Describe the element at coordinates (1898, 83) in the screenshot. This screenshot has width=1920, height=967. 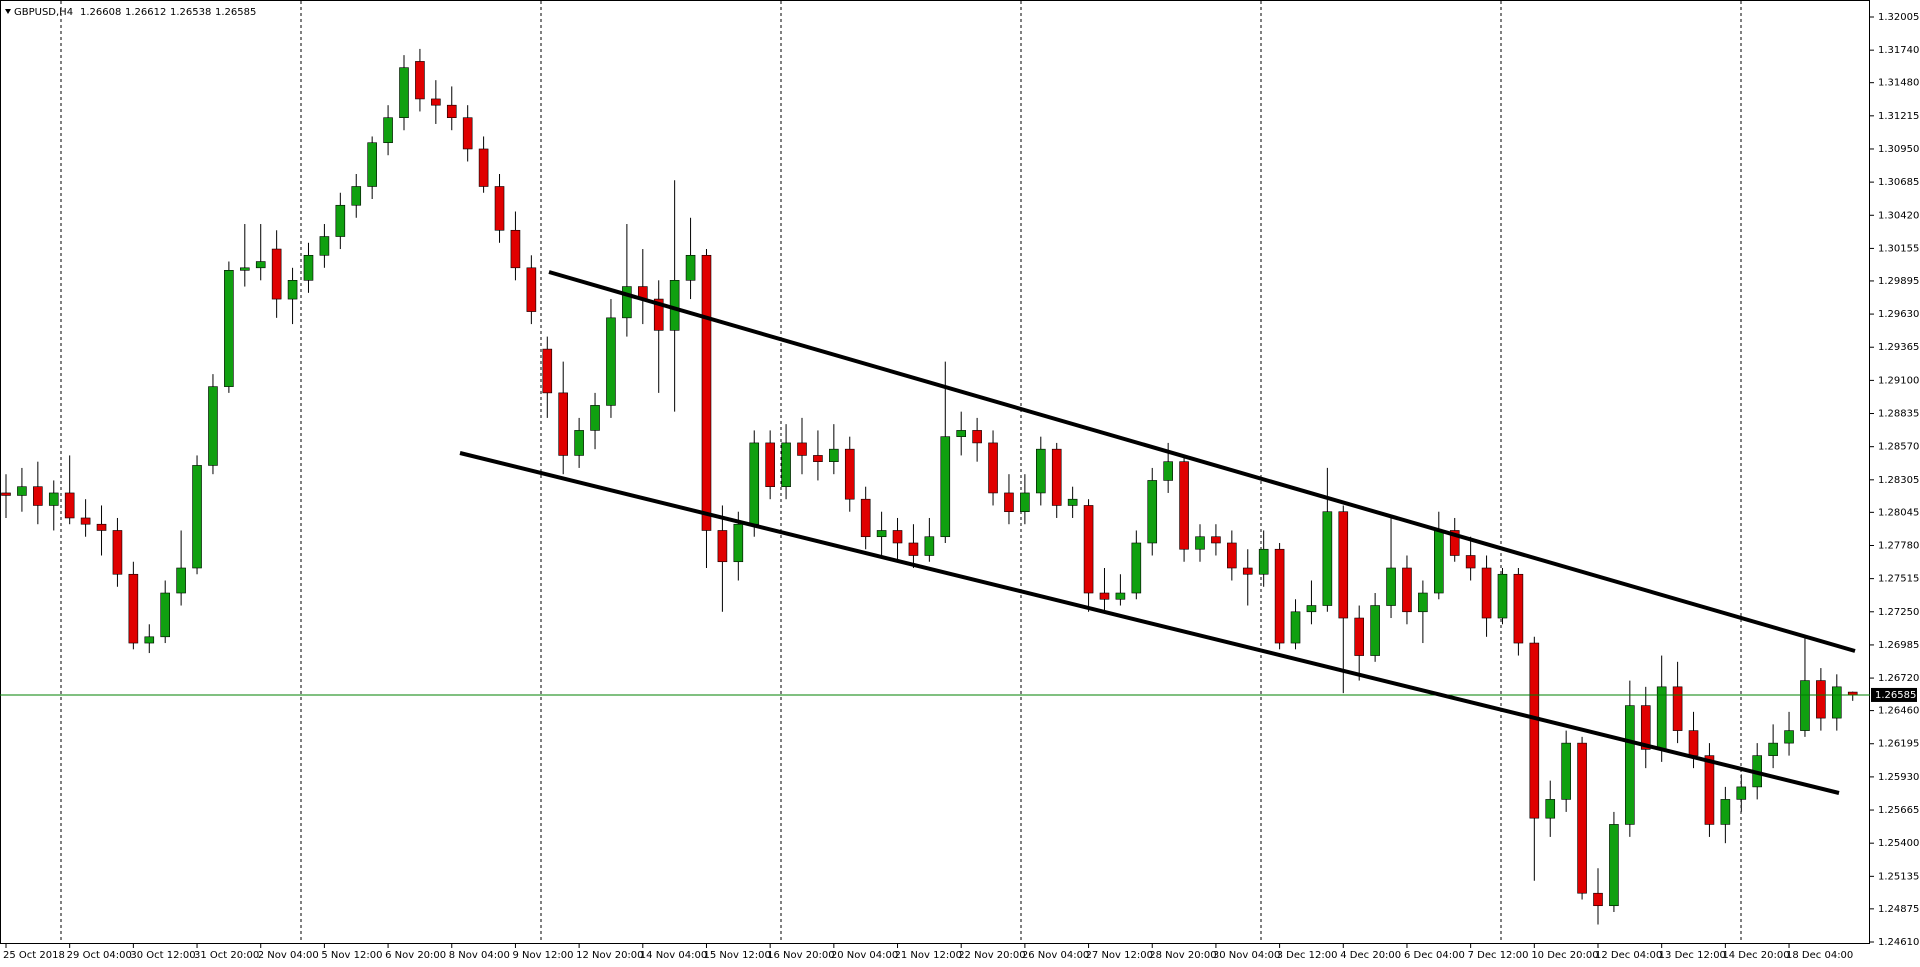
I see `y-tick-label: 1.31480` at that location.